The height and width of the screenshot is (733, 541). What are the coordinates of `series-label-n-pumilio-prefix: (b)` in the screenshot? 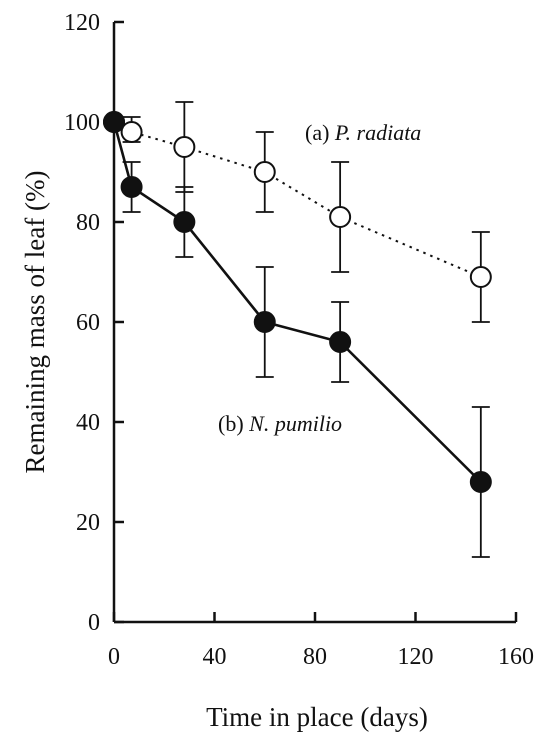 It's located at (233, 423).